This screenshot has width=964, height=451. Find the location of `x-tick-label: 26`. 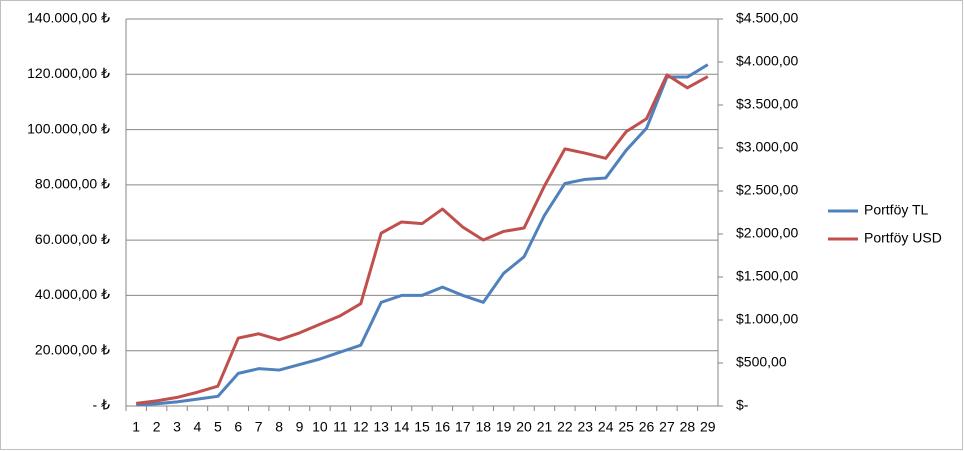

x-tick-label: 26 is located at coordinates (647, 427).